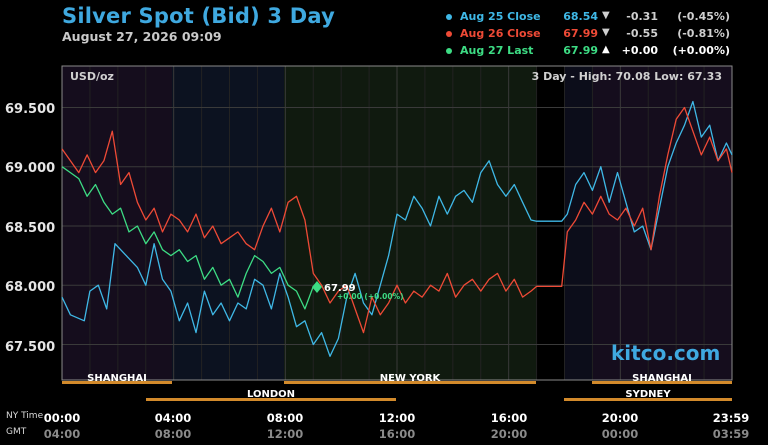  What do you see at coordinates (626, 76) in the screenshot?
I see `high-low-readout: 3 Day - High: 70.08 Low: 67.33` at bounding box center [626, 76].